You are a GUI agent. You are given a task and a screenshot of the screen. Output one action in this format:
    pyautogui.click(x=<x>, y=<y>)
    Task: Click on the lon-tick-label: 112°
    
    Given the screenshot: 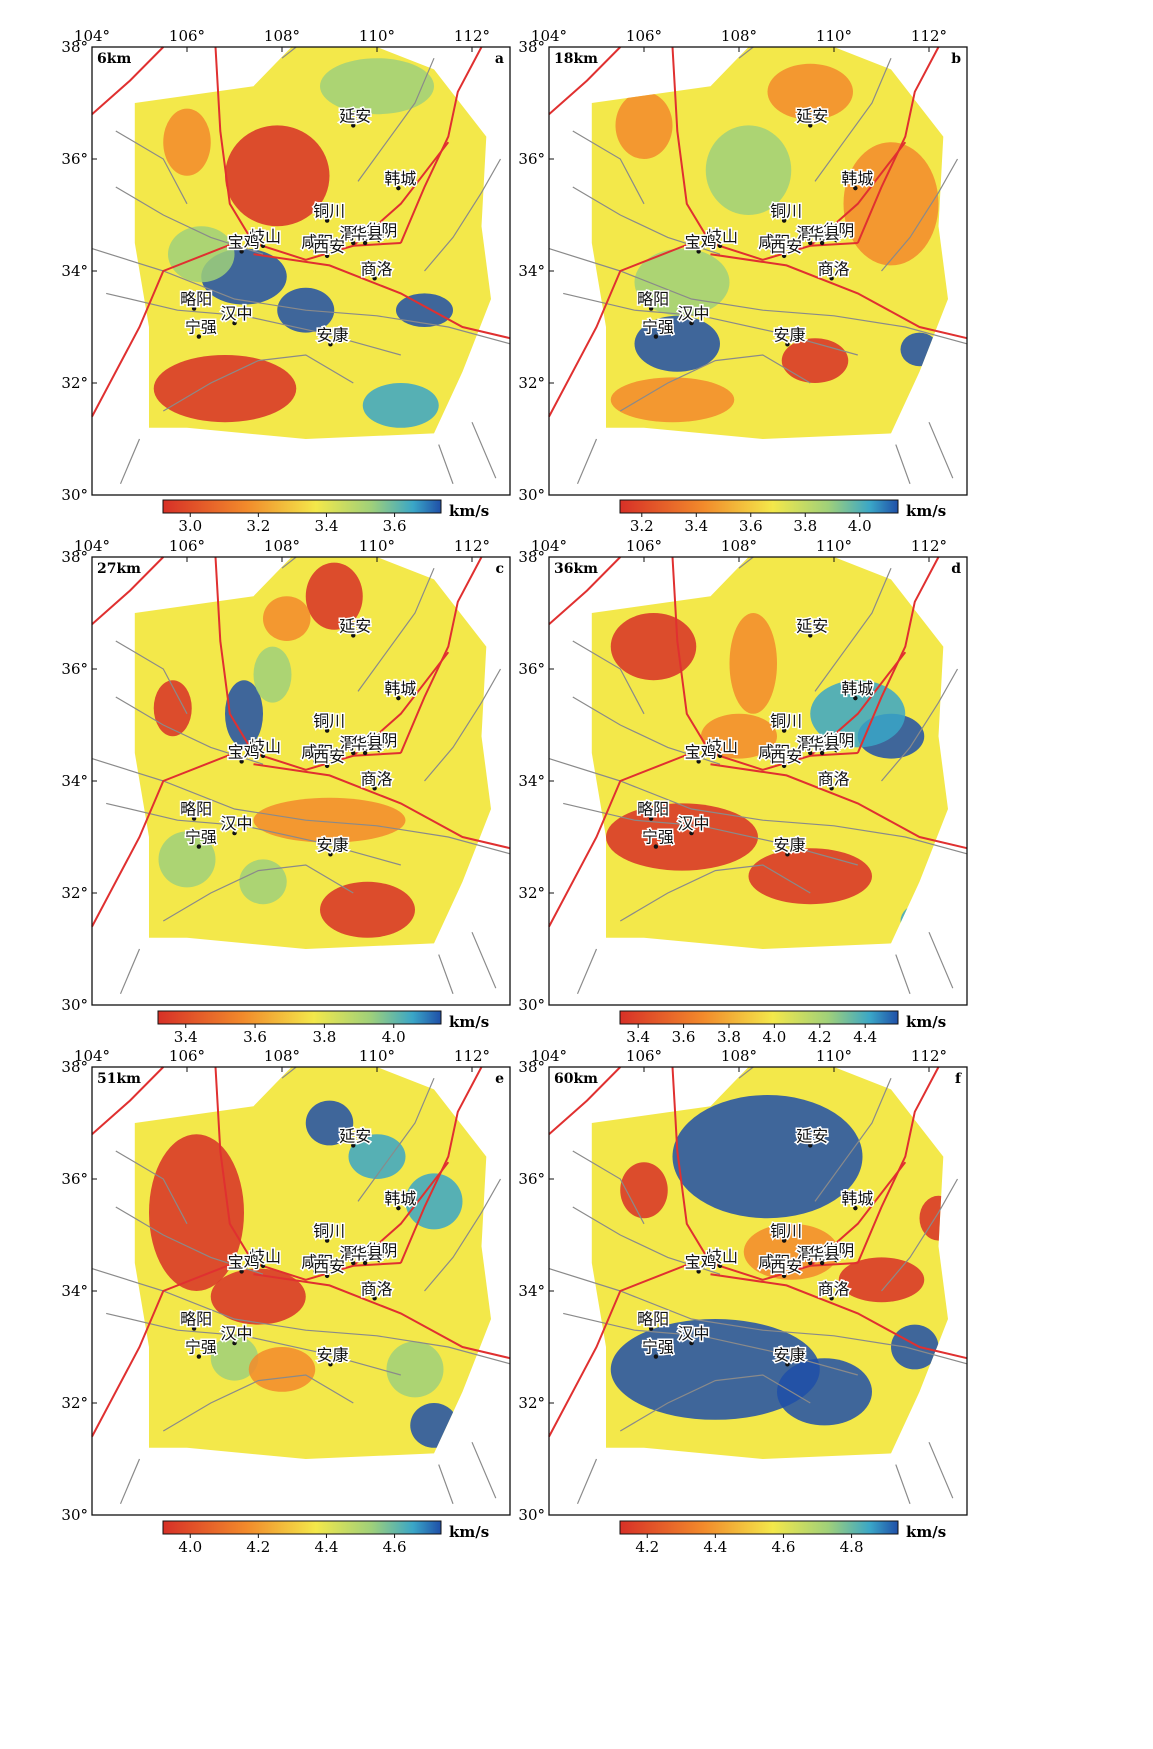 What is the action you would take?
    pyautogui.click(x=929, y=1056)
    